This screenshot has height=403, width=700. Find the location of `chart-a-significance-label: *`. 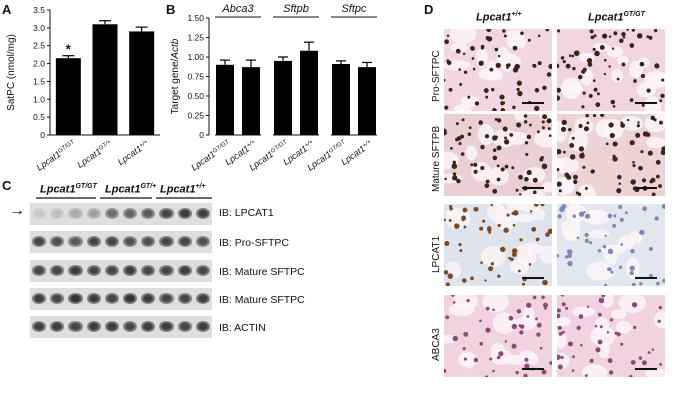

chart-a-significance-label: * is located at coordinates (69, 49).